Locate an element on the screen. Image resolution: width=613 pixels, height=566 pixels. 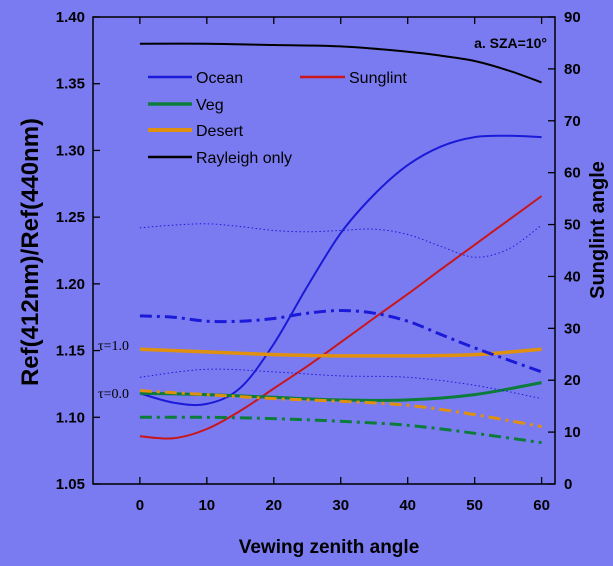
series-line-desert is located at coordinates (340, 352).